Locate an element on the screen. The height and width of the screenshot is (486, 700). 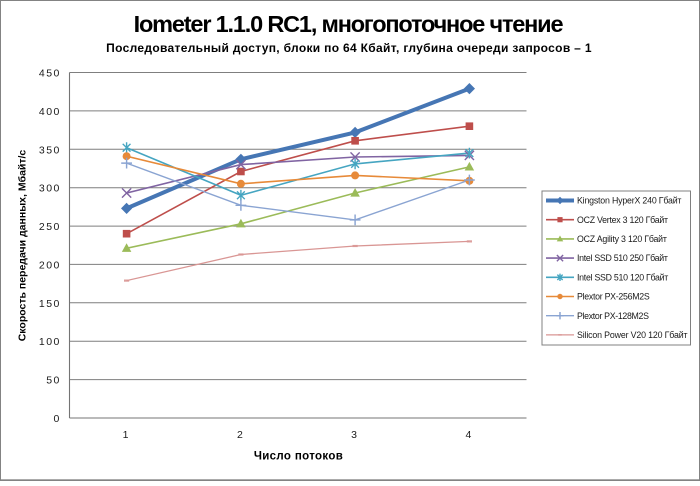
svg-text: 4 is located at coordinates (468, 435).